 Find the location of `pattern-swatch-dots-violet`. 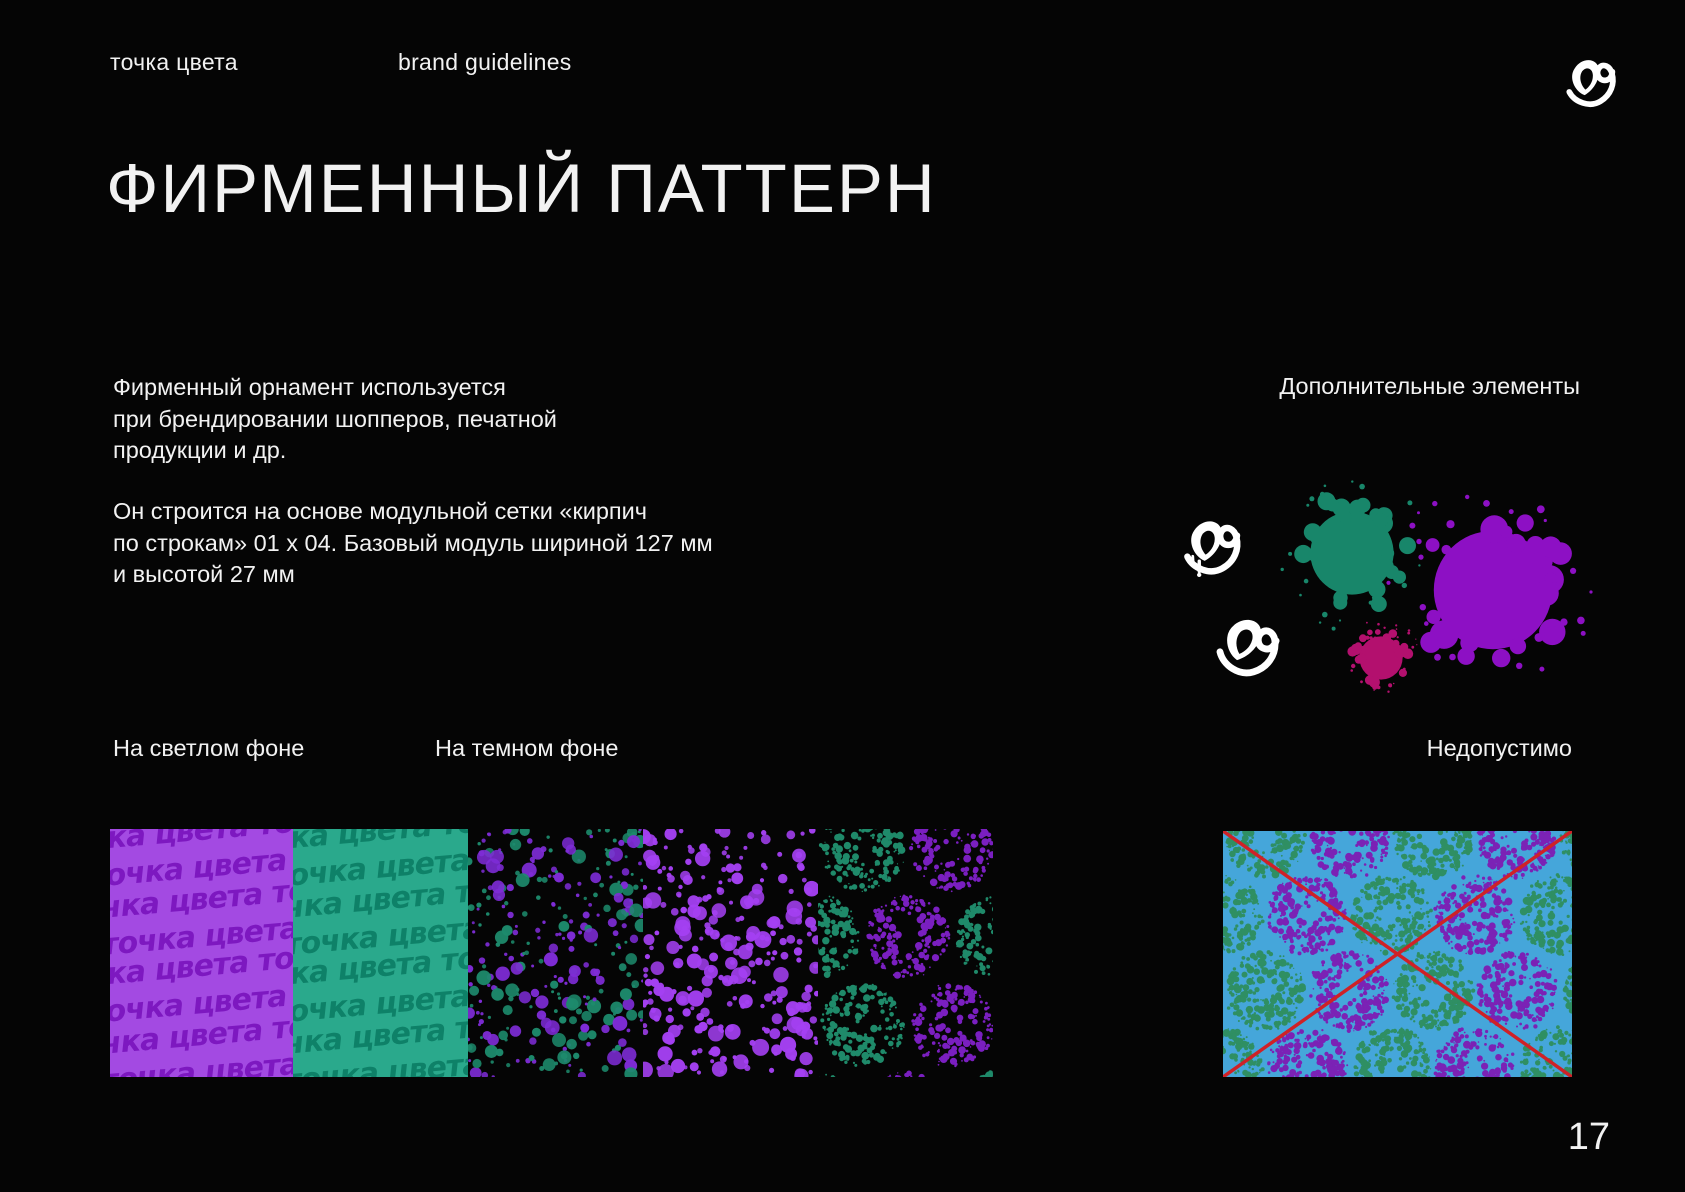

pattern-swatch-dots-violet is located at coordinates (730, 953).